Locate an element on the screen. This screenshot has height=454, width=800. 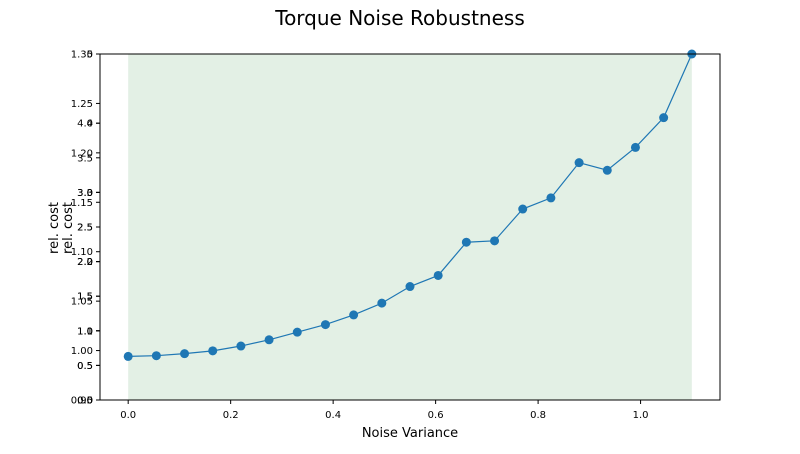
x-tick-label: 0.4 is located at coordinates (333, 415).